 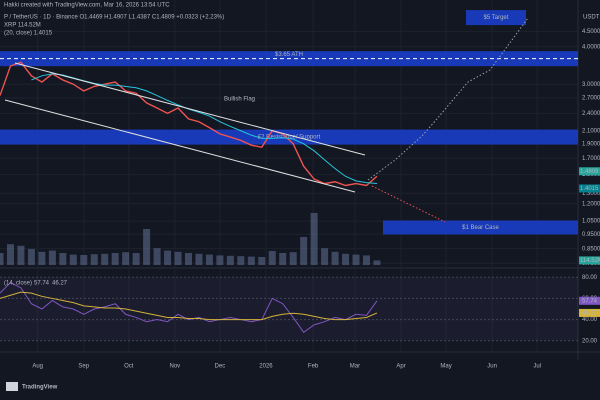 I want to click on y-tick-label: 1.7000, so click(x=591, y=159).